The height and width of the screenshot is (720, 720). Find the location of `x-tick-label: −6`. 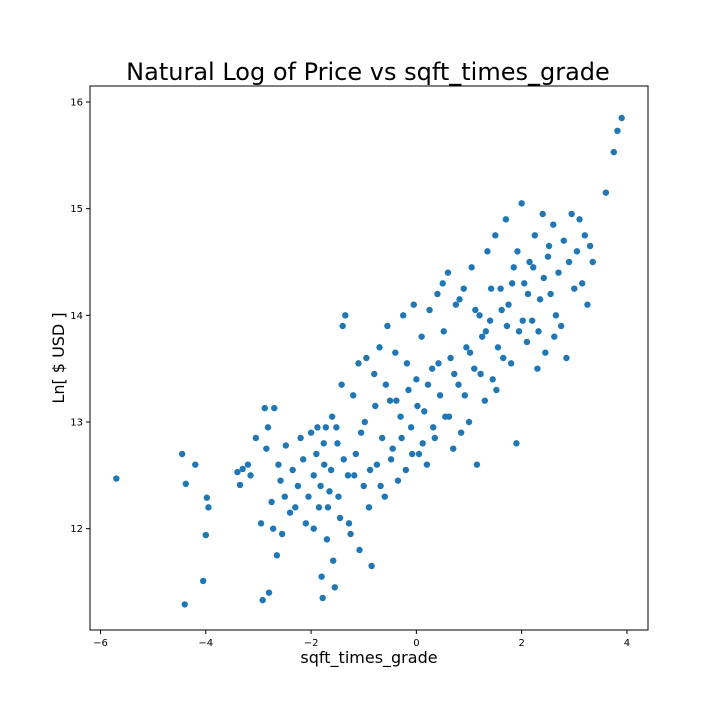

x-tick-label: −6 is located at coordinates (100, 643).